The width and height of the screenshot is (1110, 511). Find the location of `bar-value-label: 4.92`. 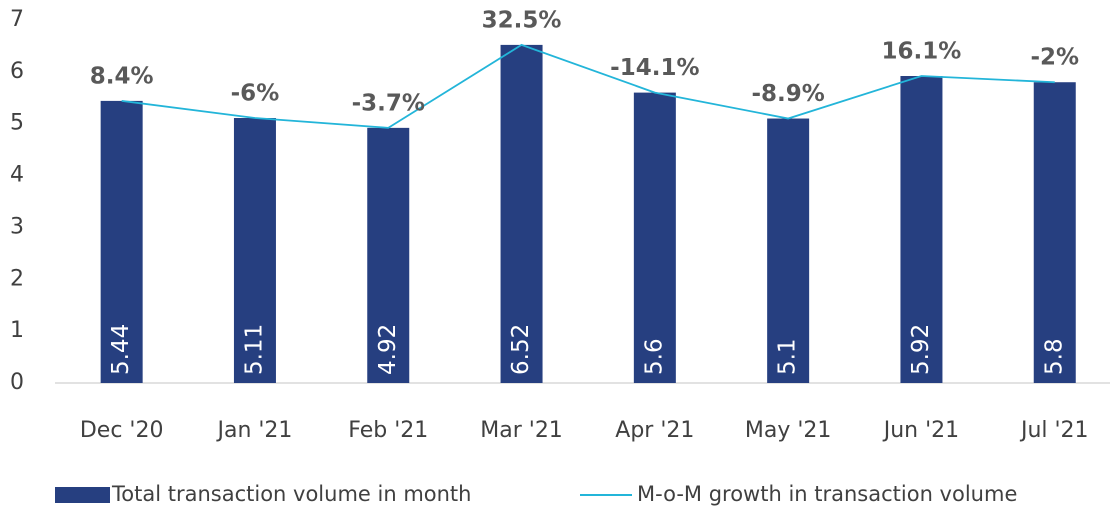

bar-value-label: 4.92 is located at coordinates (388, 349).